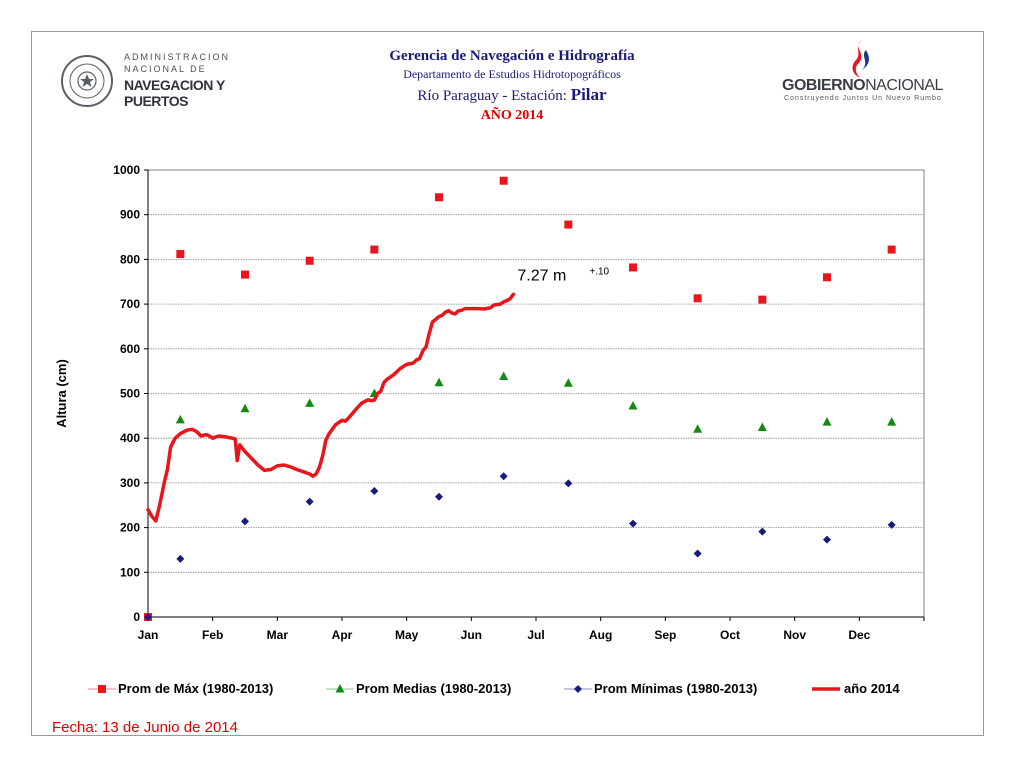  Describe the element at coordinates (130, 304) in the screenshot. I see `y-tick-label: 700` at that location.